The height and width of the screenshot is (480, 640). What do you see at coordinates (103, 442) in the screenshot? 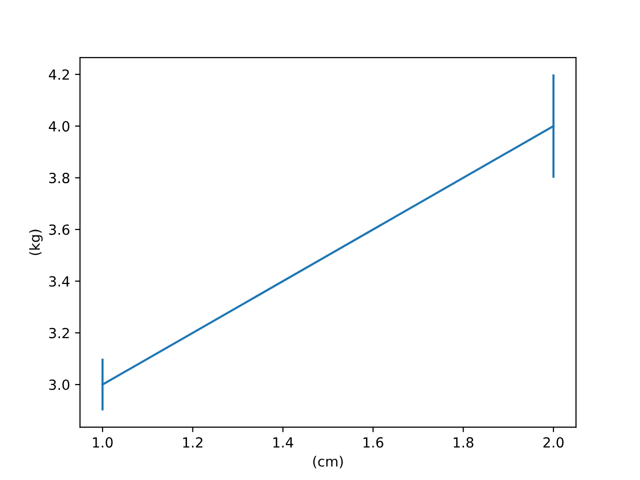
I see `x-tick-label: 1.0` at bounding box center [103, 442].